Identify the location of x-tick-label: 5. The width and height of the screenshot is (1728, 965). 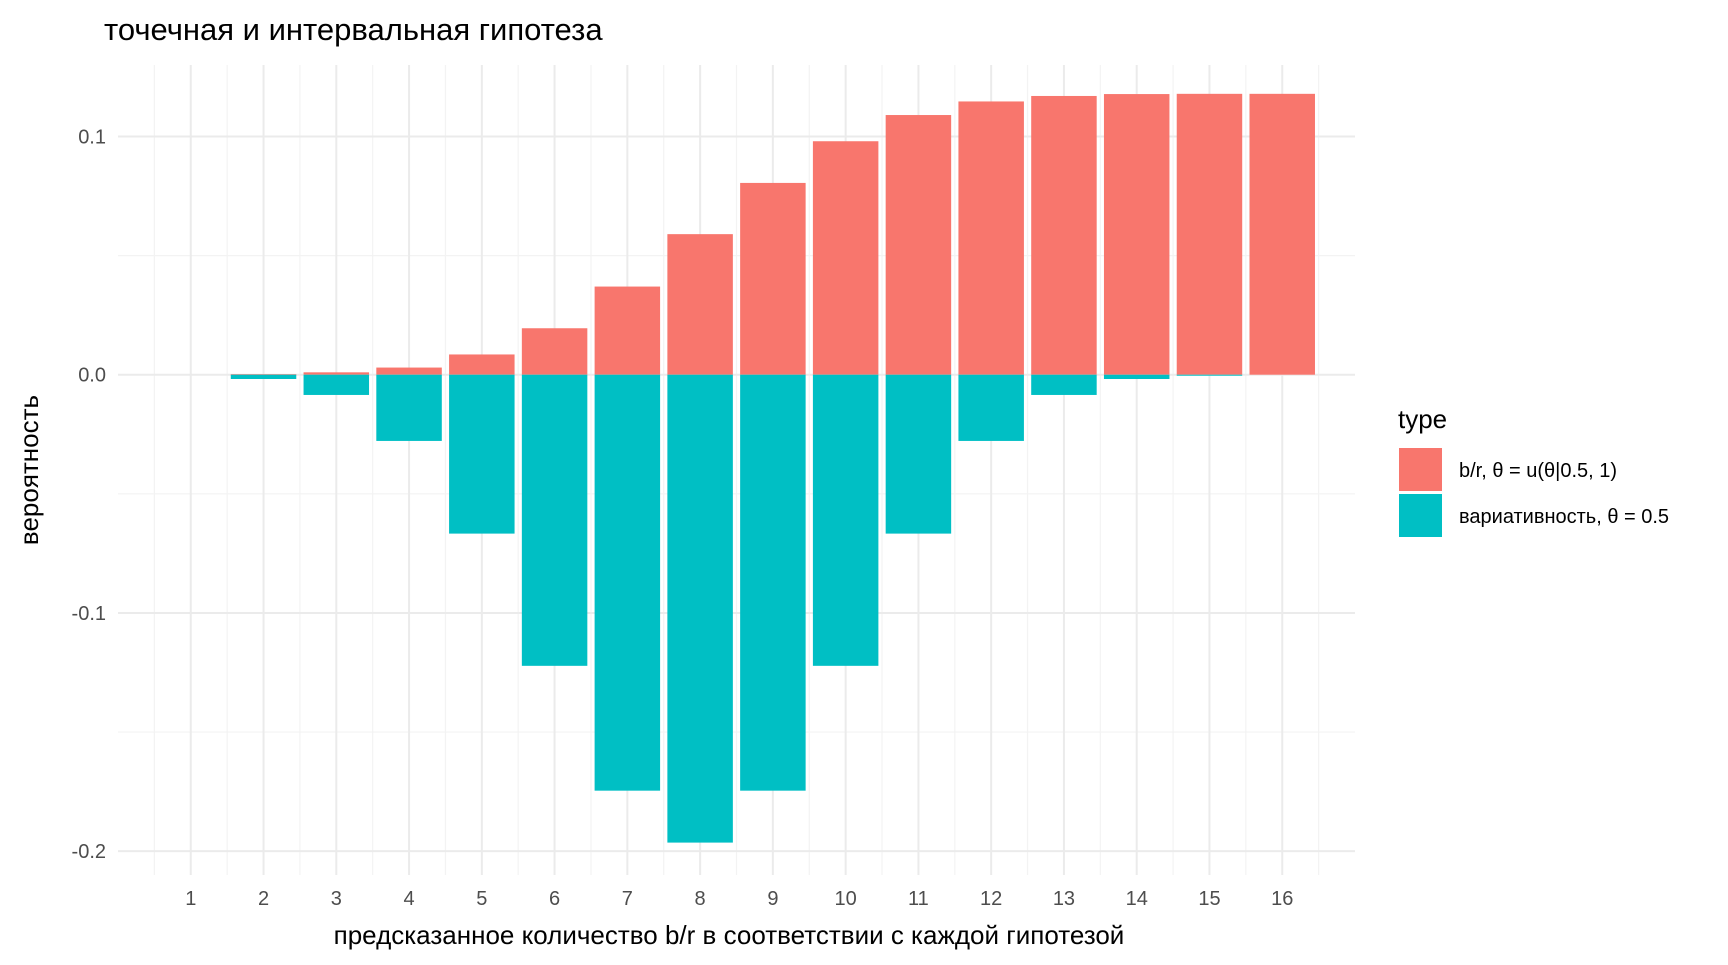
(481, 899).